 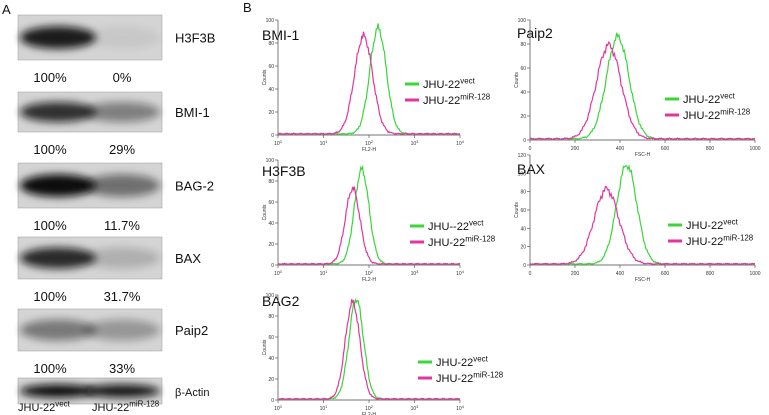 I want to click on y-tick-label: 120, so click(x=522, y=156).